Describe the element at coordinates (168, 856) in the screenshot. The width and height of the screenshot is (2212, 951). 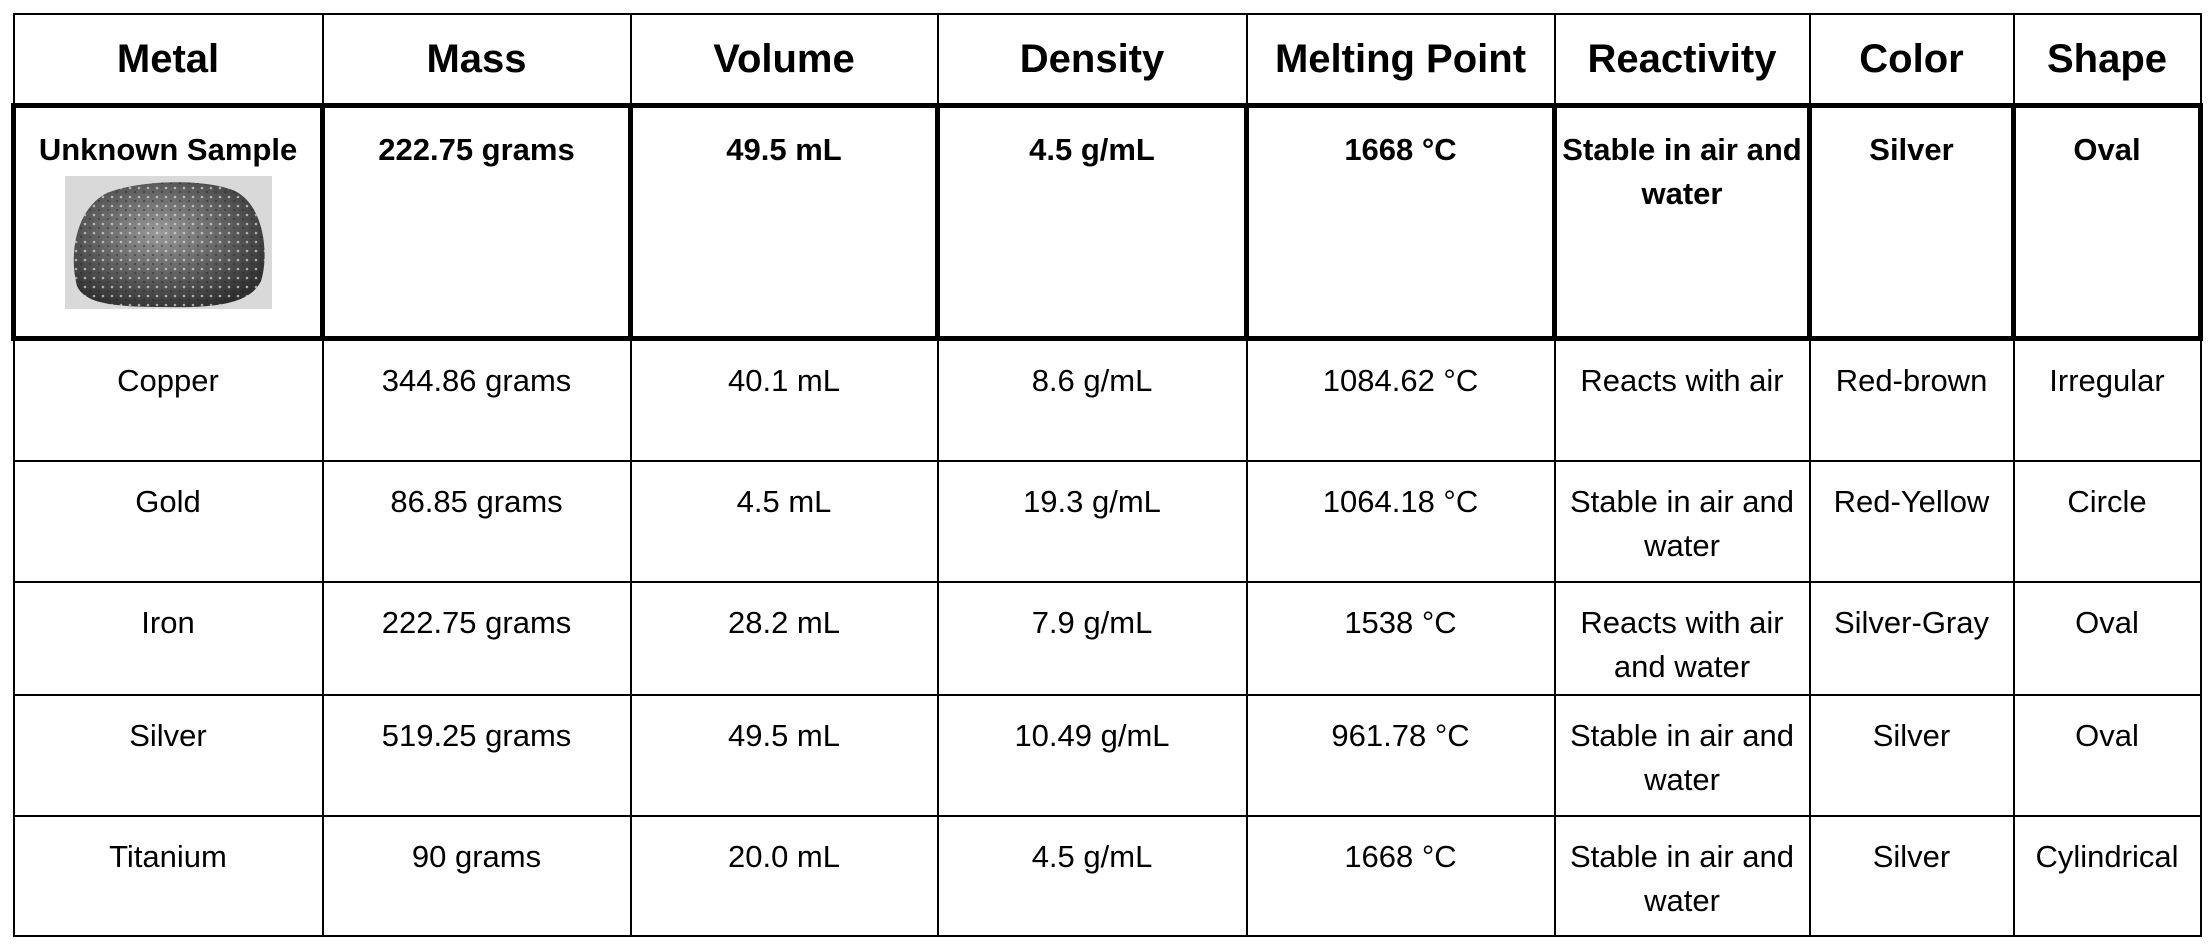
I see `cell-text: Titanium` at that location.